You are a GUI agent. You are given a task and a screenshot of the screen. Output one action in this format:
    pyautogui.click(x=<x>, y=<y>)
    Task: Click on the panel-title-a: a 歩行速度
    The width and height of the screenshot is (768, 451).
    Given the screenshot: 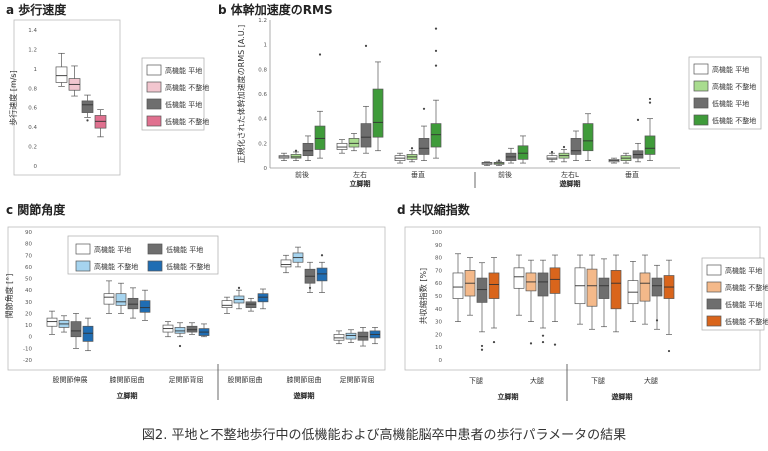 What is the action you would take?
    pyautogui.click(x=36, y=9)
    